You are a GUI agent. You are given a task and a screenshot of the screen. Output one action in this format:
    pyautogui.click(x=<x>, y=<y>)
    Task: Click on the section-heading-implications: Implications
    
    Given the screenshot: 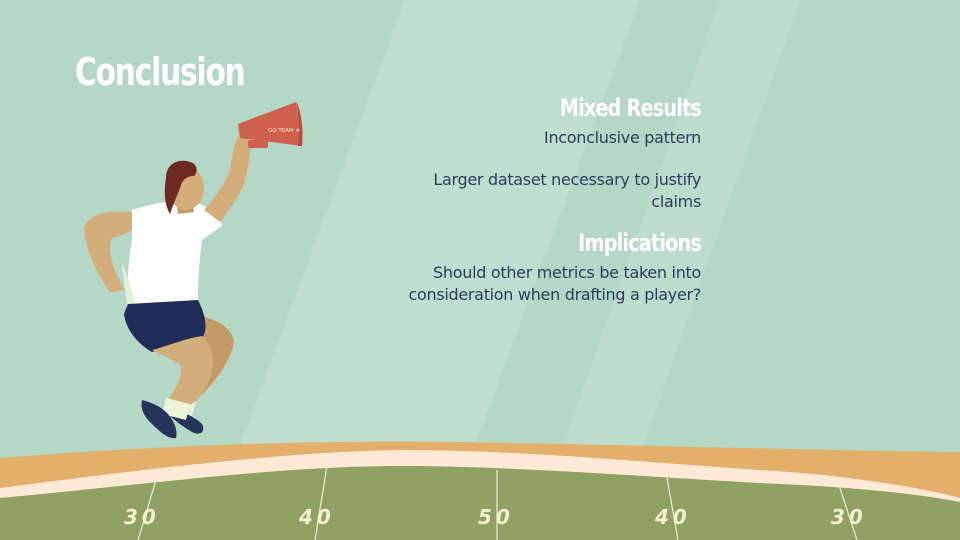 What is the action you would take?
    pyautogui.click(x=640, y=243)
    